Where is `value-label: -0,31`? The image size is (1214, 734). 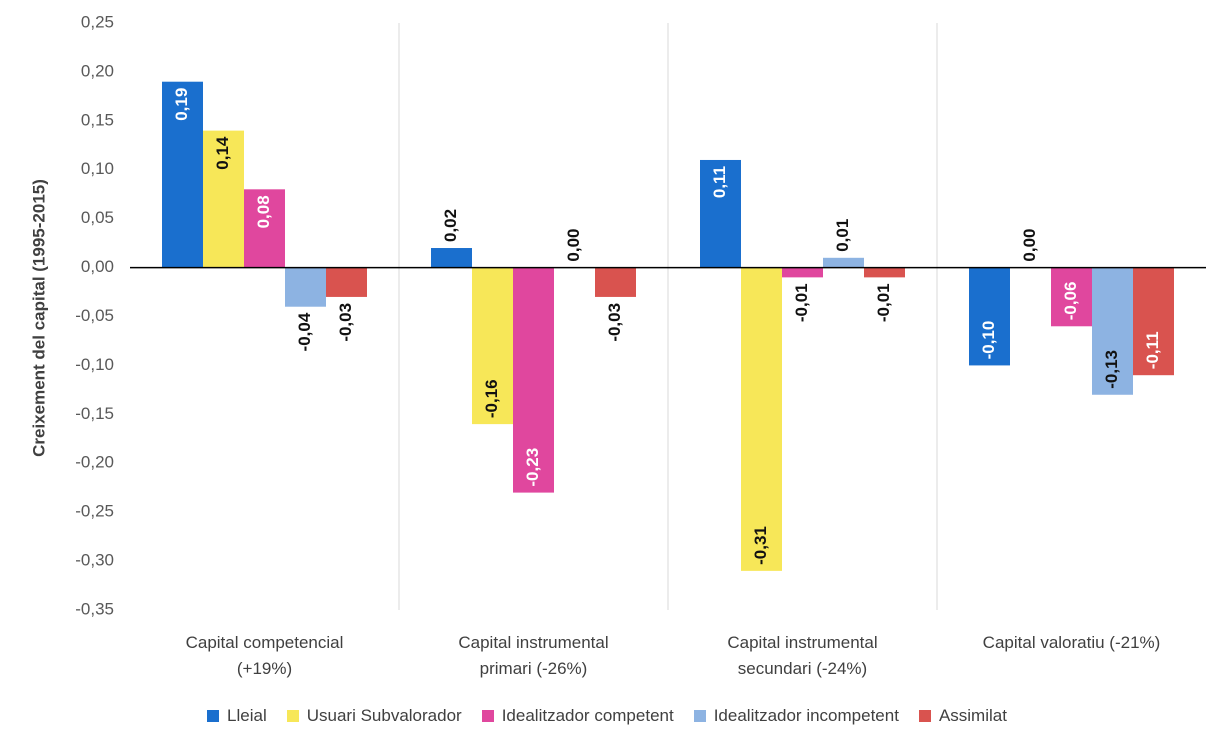
value-label: -0,31 is located at coordinates (760, 545).